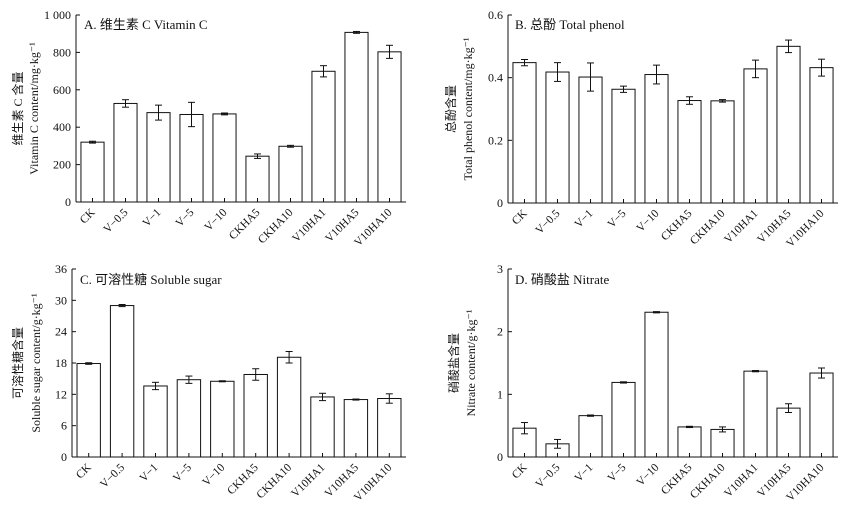  What do you see at coordinates (61, 332) in the screenshot?
I see `y-tick-label: 24` at bounding box center [61, 332].